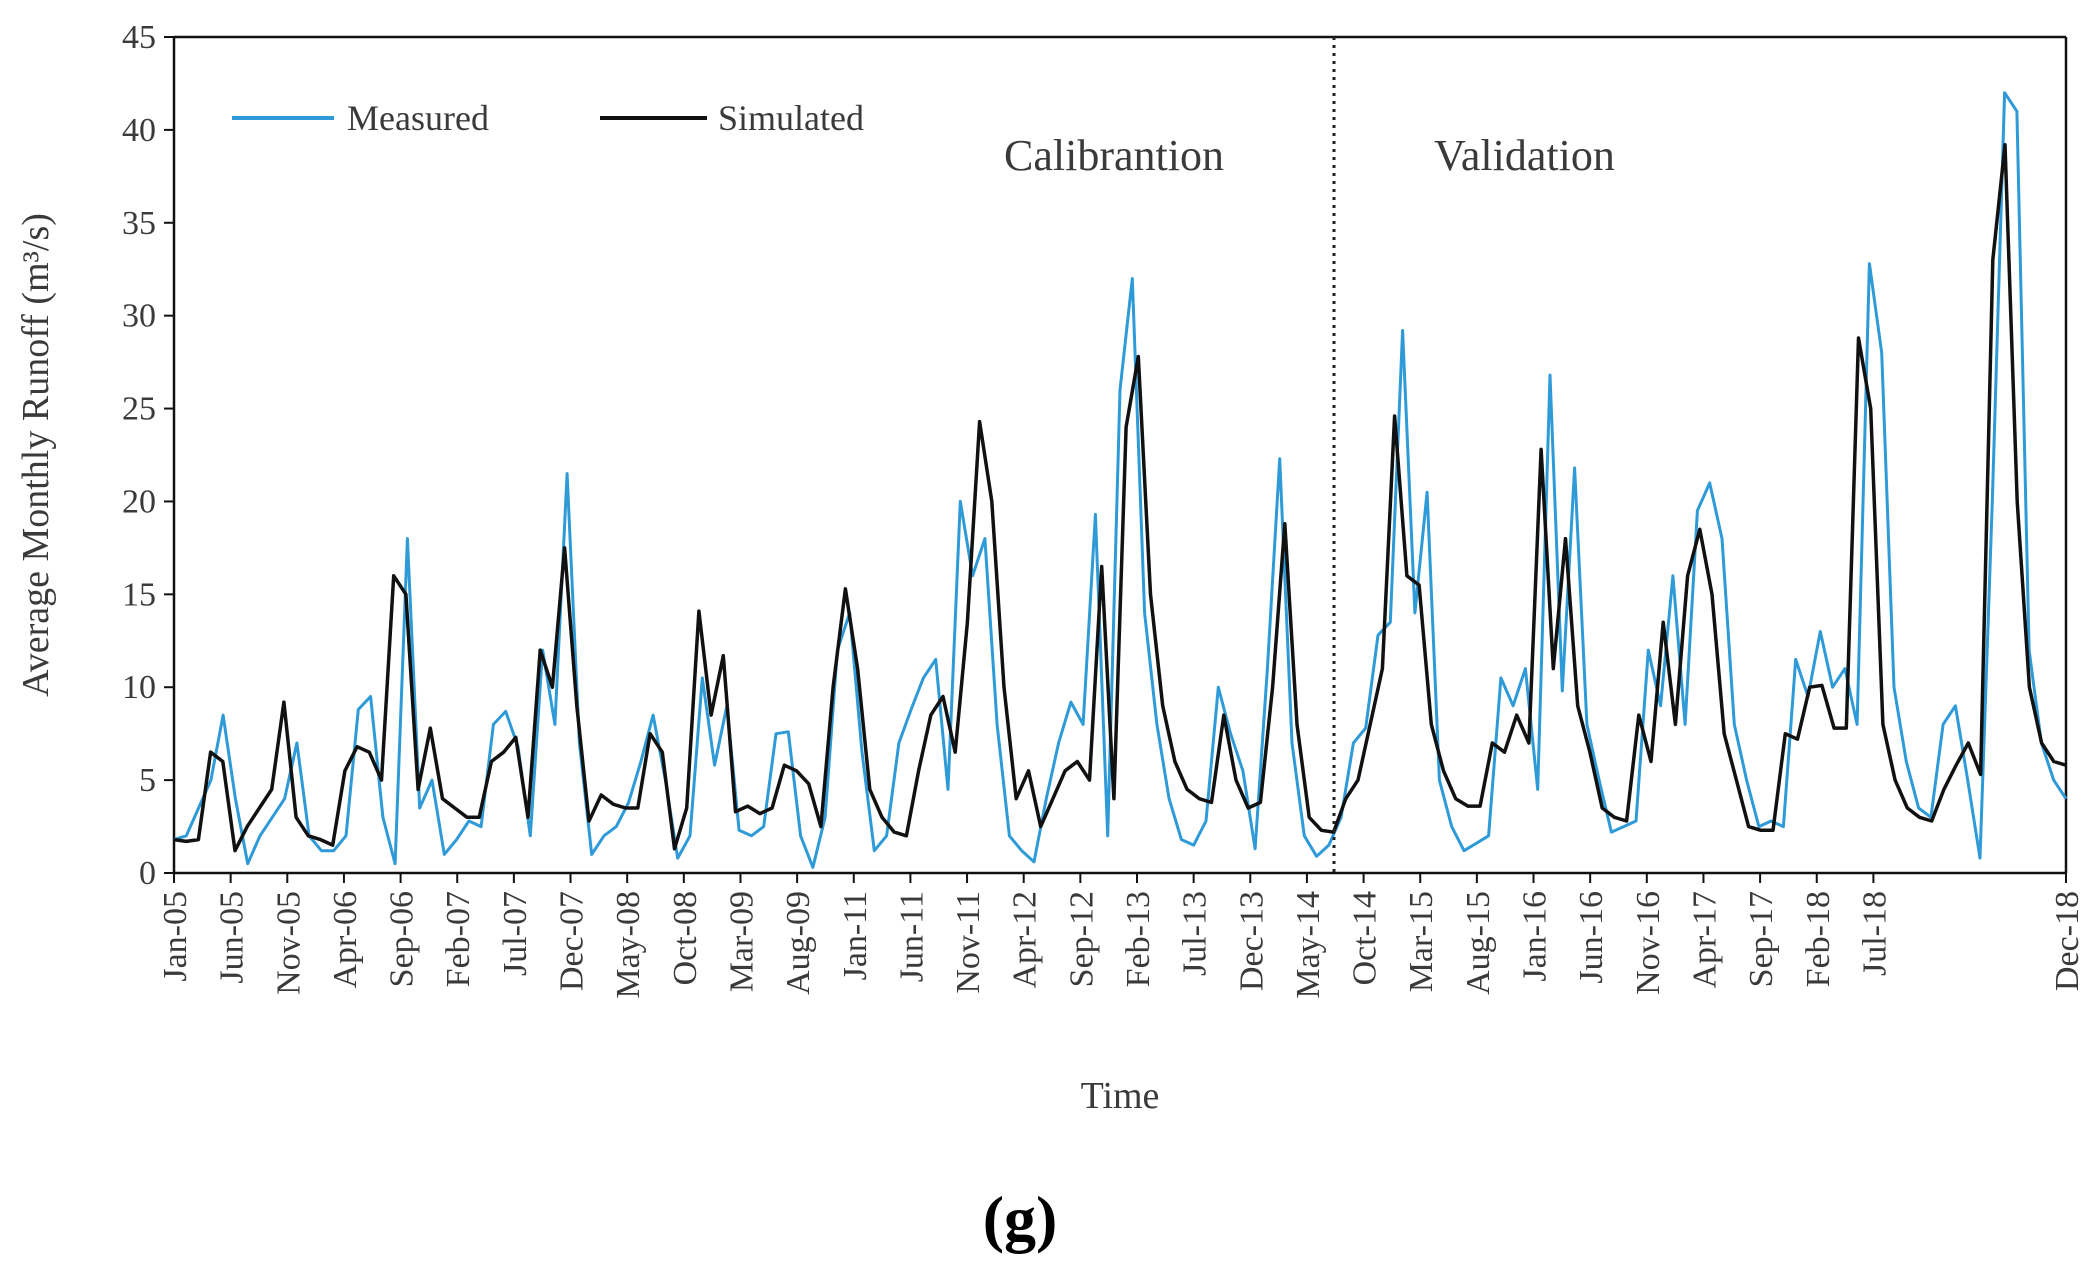 This screenshot has height=1261, width=2094. What do you see at coordinates (1478, 943) in the screenshot?
I see `x-tick-label: Aug-15` at bounding box center [1478, 943].